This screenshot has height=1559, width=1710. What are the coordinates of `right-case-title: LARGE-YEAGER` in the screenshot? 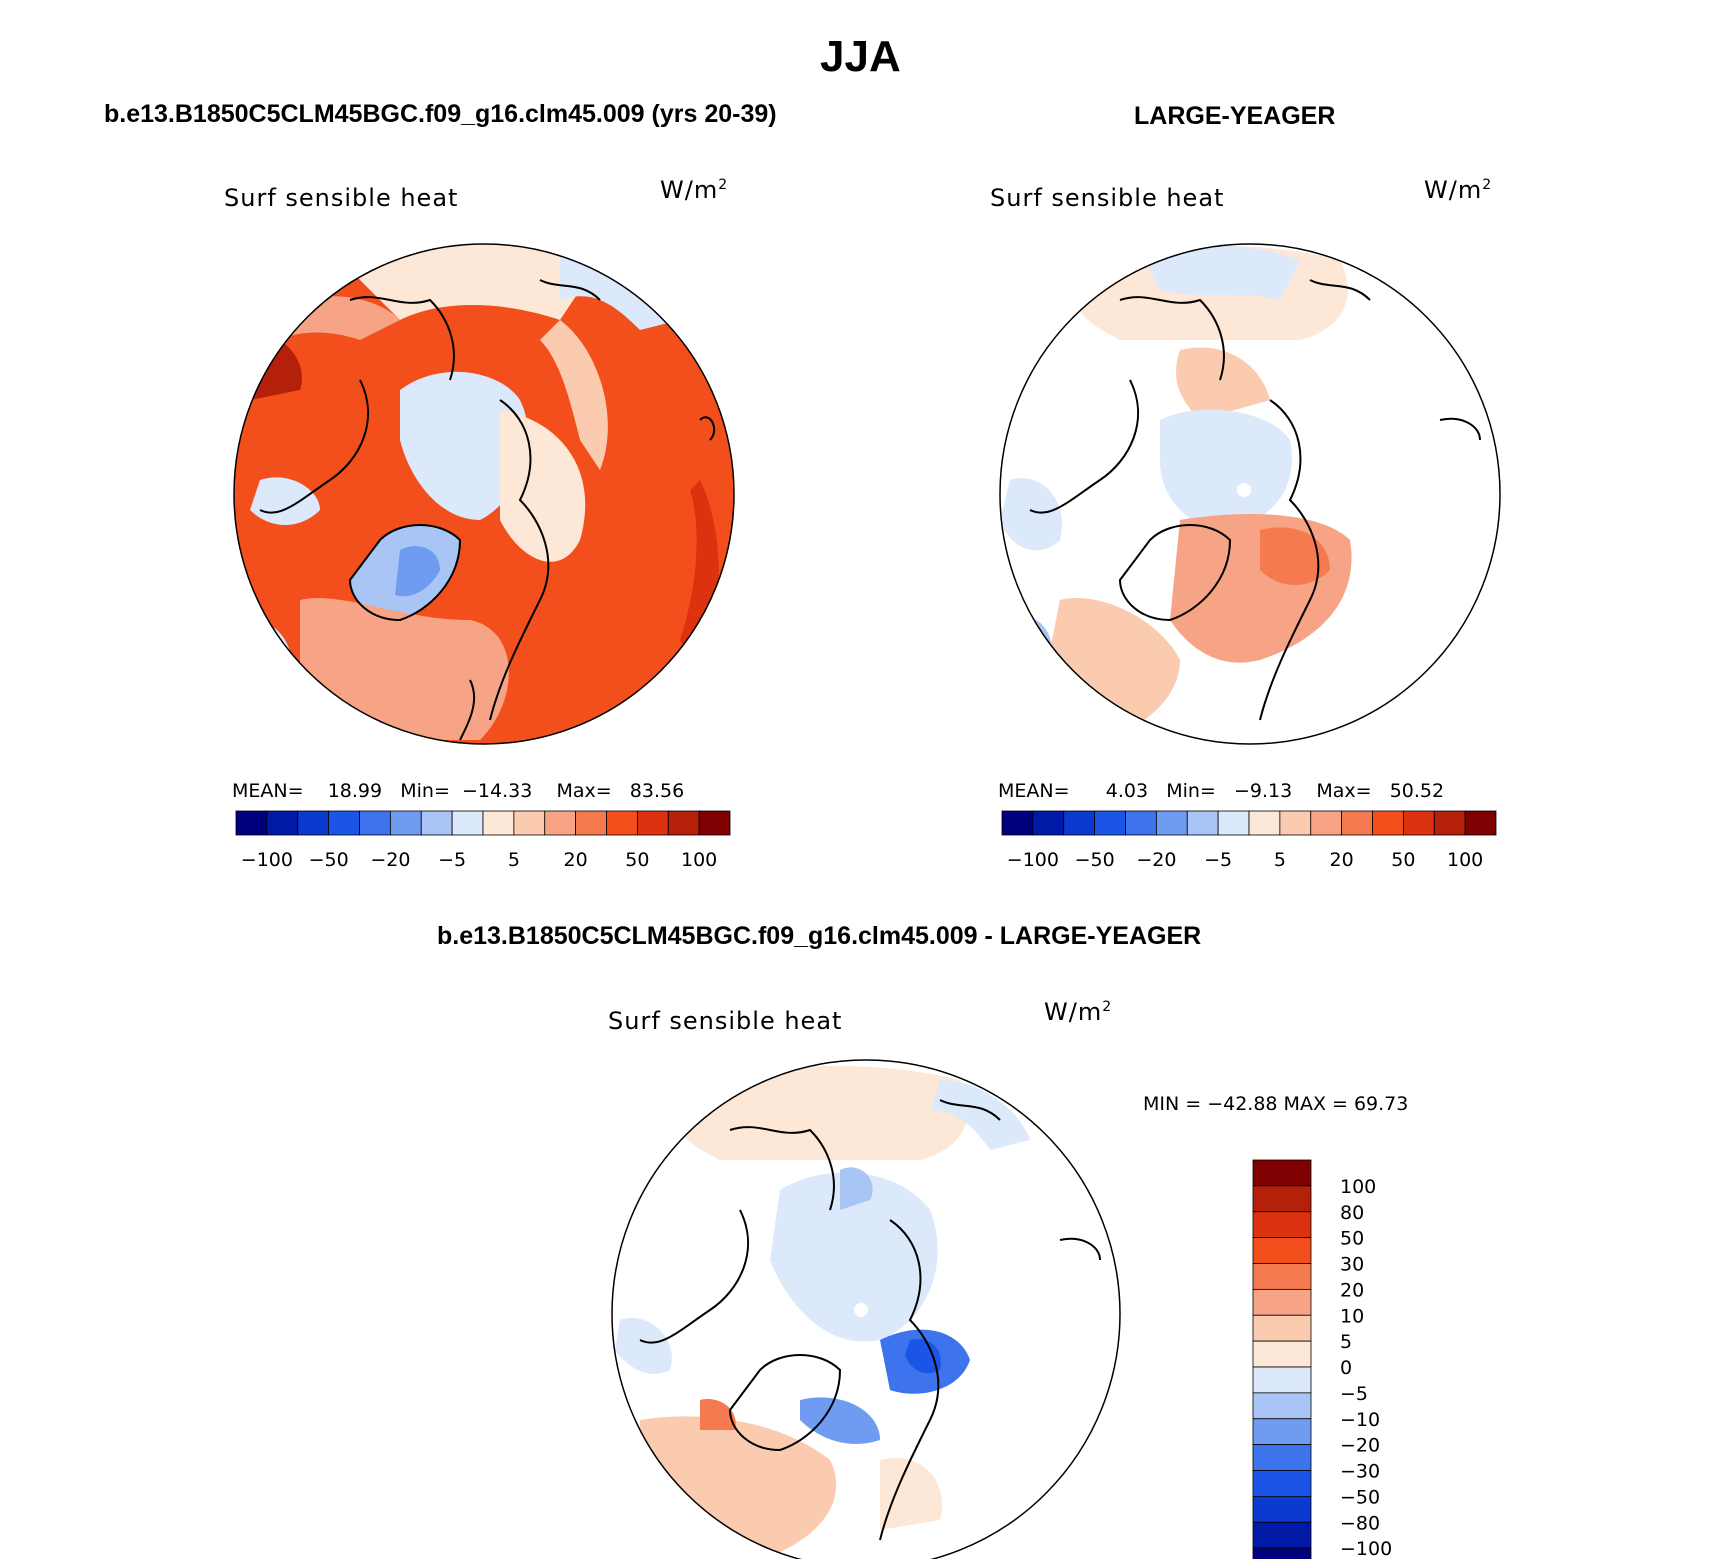 It's located at (1235, 116).